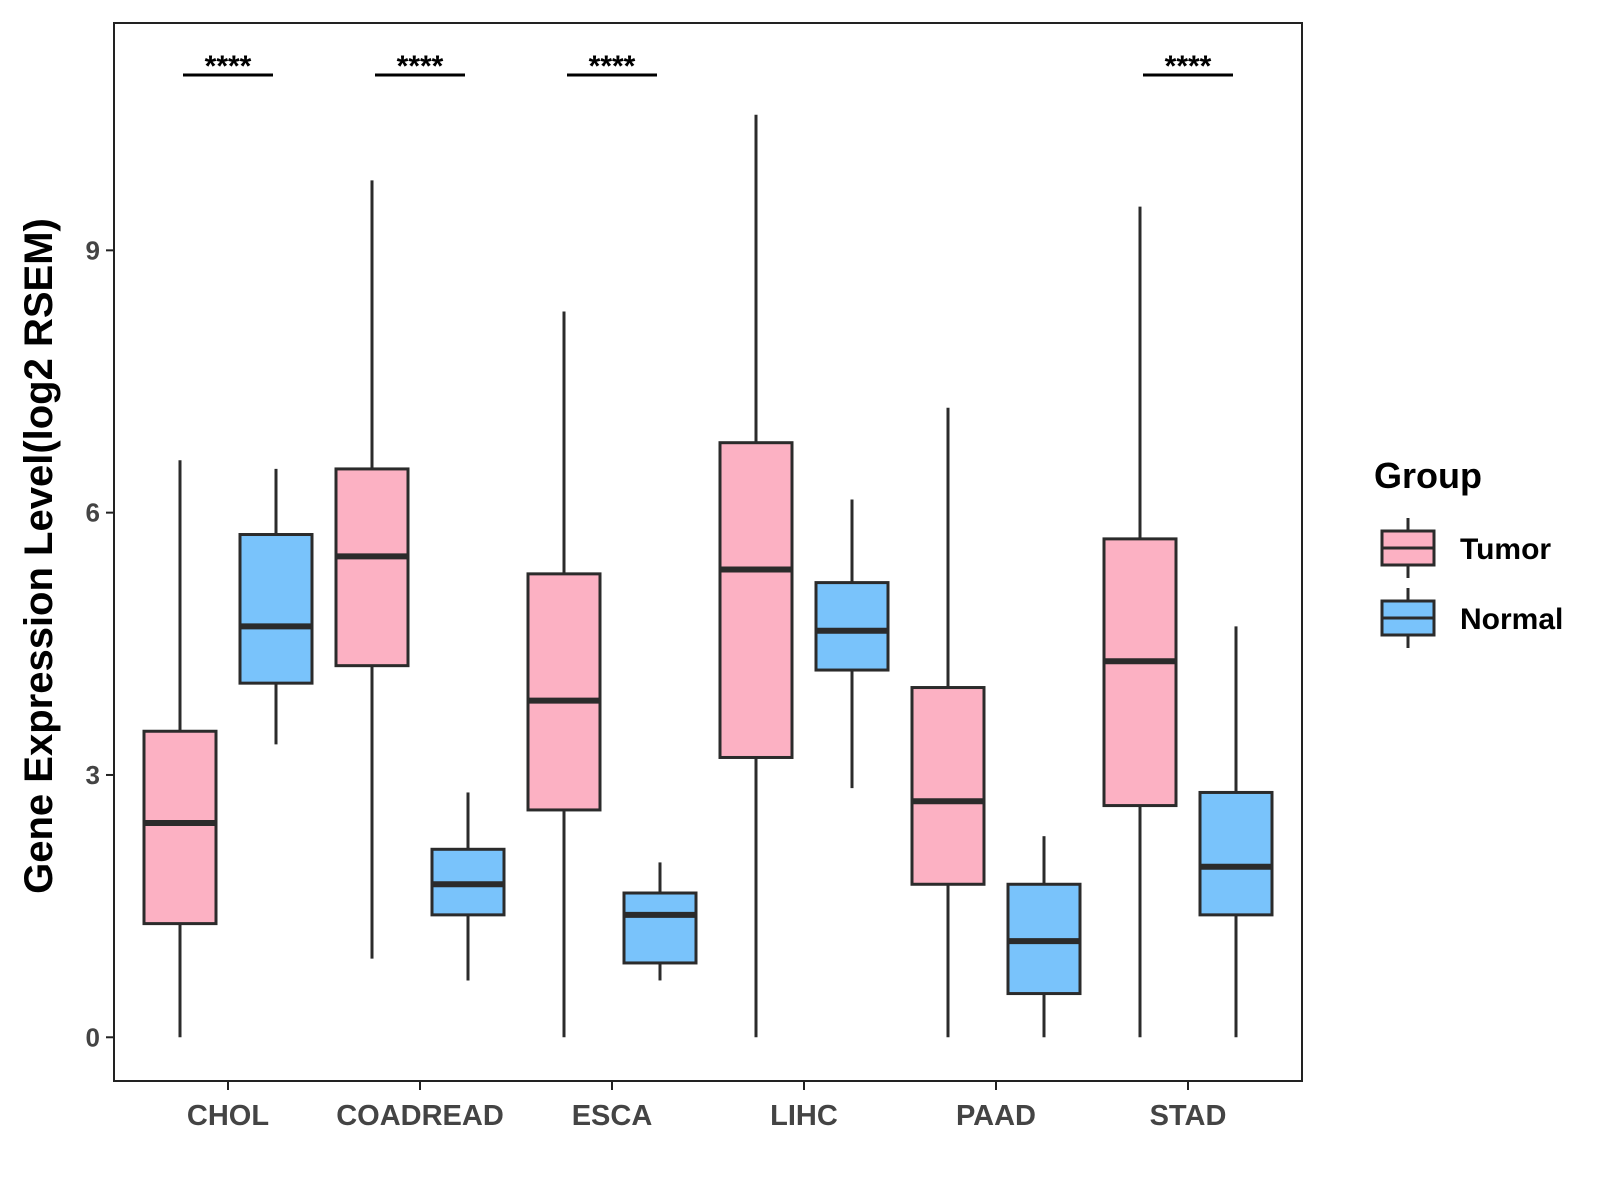 The height and width of the screenshot is (1200, 1600). I want to click on y-tick-label: 9, so click(93, 250).